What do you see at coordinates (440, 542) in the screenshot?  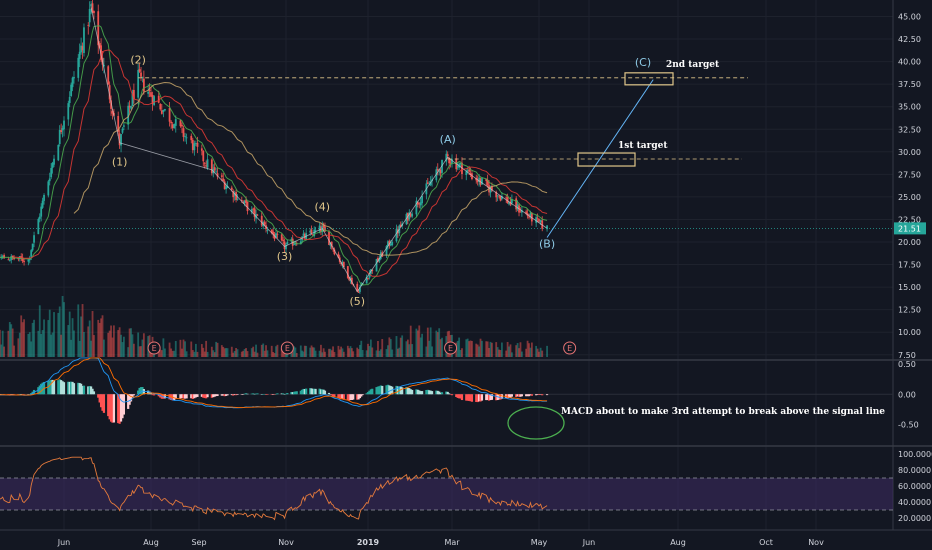 I see `time-axis: Jun Aug Sep Nov 2019 Mar May Jun Aug Oct Nov` at bounding box center [440, 542].